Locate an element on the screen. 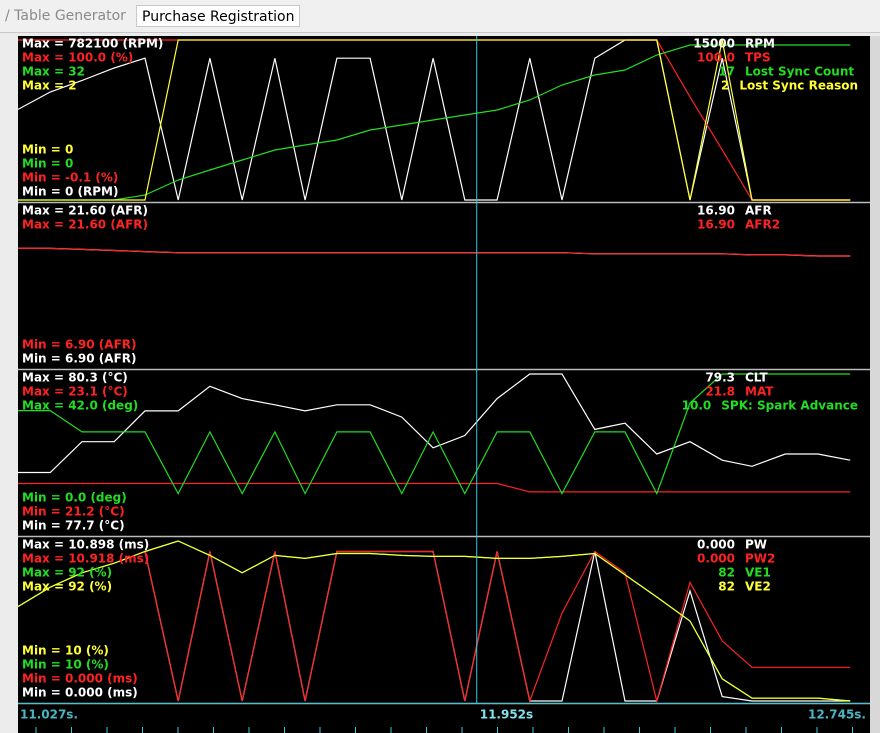 The width and height of the screenshot is (880, 733). trace-name: AFR is located at coordinates (758, 211).